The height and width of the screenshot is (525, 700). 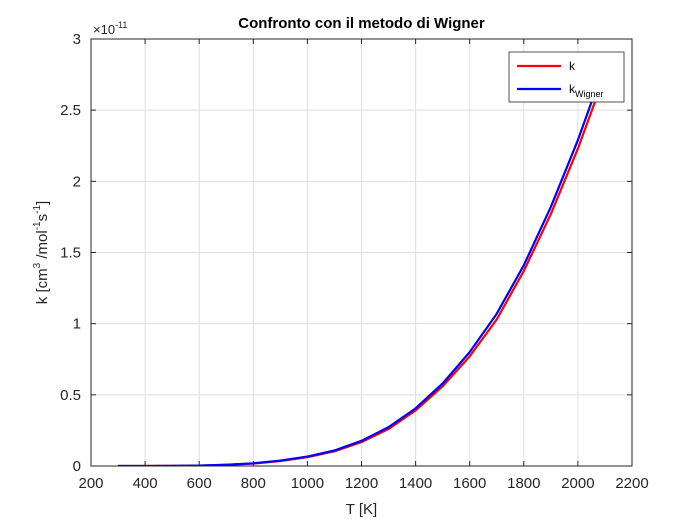 What do you see at coordinates (77, 324) in the screenshot?
I see `y-tick-label: 1` at bounding box center [77, 324].